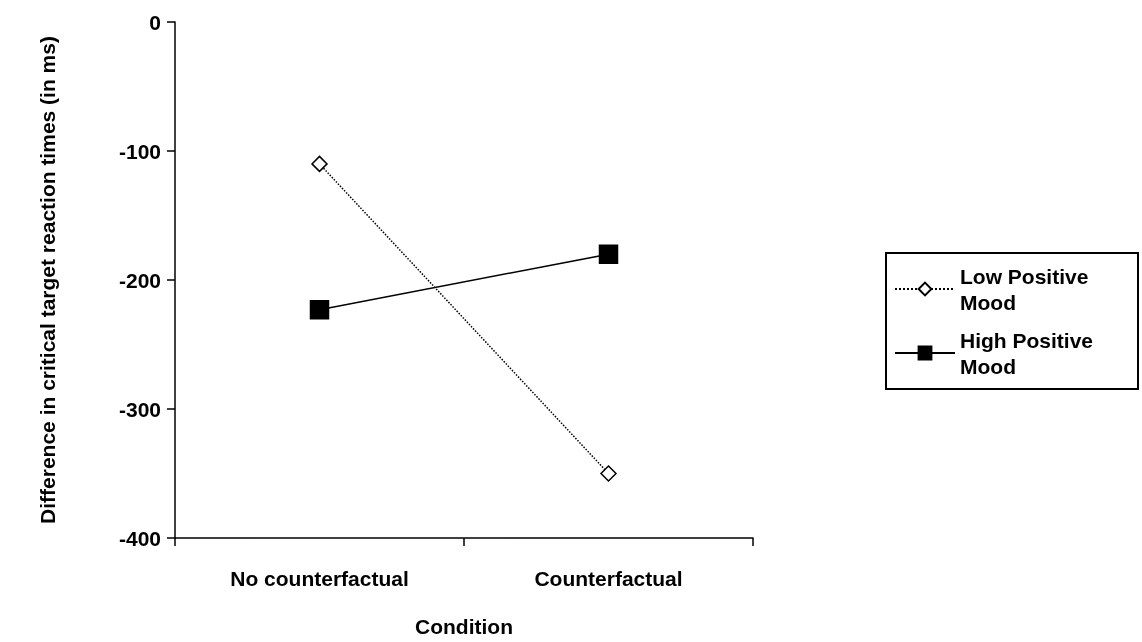 This screenshot has width=1142, height=642. What do you see at coordinates (139, 151) in the screenshot?
I see `y-tick-label: -100` at bounding box center [139, 151].